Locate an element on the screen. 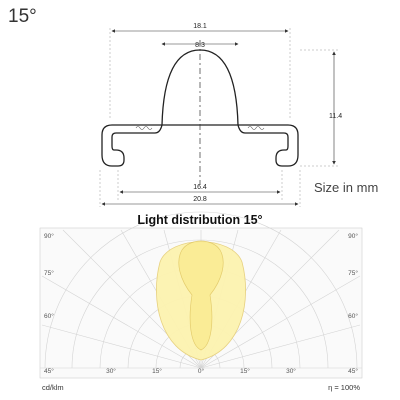 This screenshot has height=400, width=400. angle-label-right-60: 60° is located at coordinates (353, 316).